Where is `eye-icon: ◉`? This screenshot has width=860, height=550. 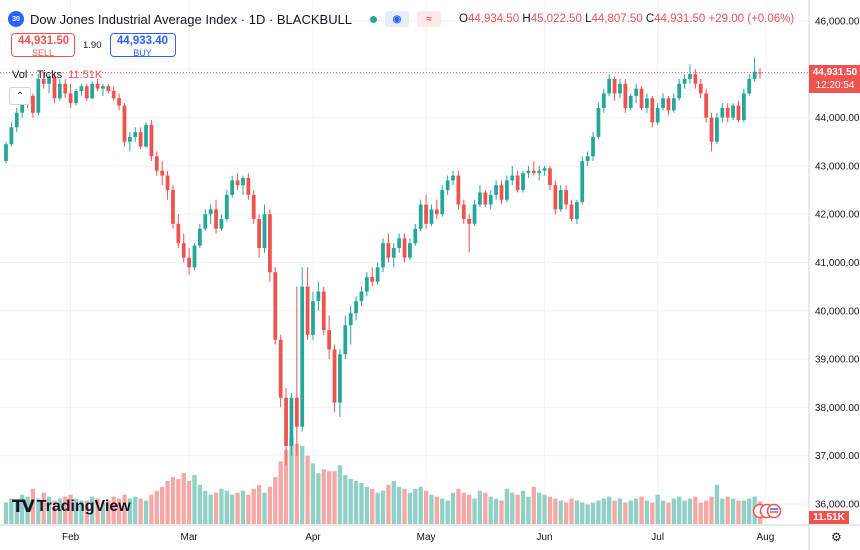
eye-icon: ◉ is located at coordinates (397, 19).